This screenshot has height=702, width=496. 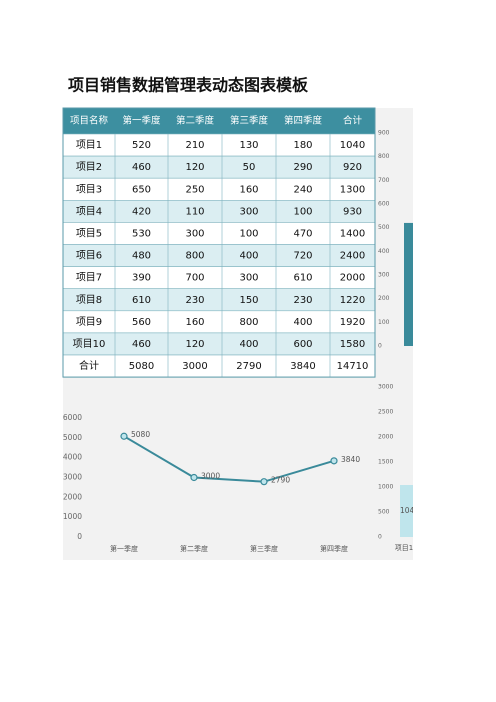 I want to click on table-cell: 230, so click(x=302, y=300).